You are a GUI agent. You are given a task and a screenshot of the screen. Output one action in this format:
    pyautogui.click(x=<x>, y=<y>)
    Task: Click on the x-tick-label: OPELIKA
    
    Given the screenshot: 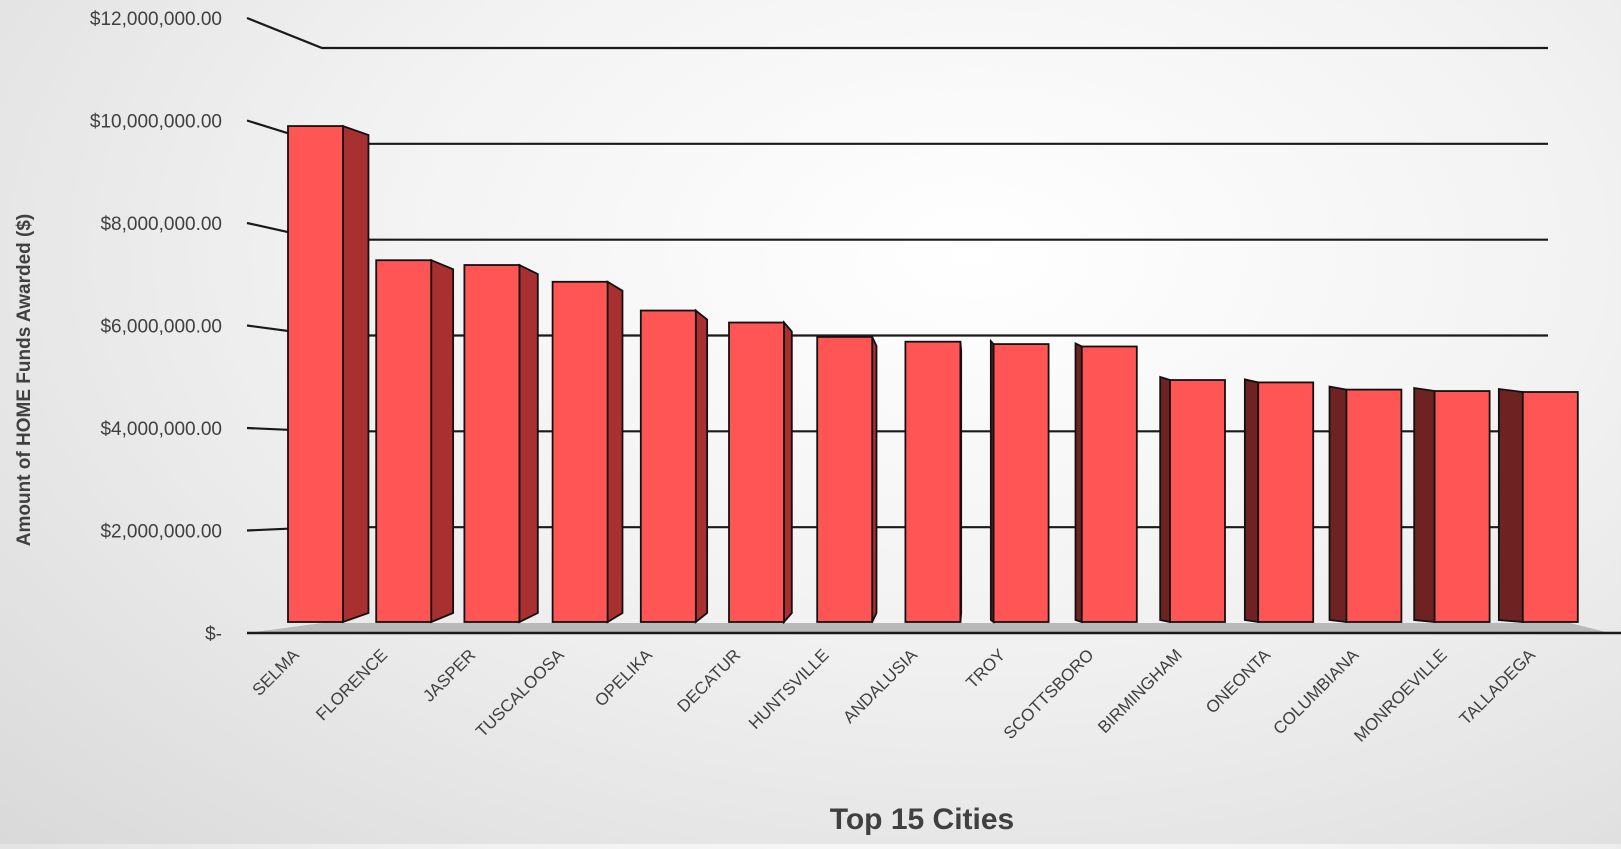 What is the action you would take?
    pyautogui.click(x=623, y=677)
    